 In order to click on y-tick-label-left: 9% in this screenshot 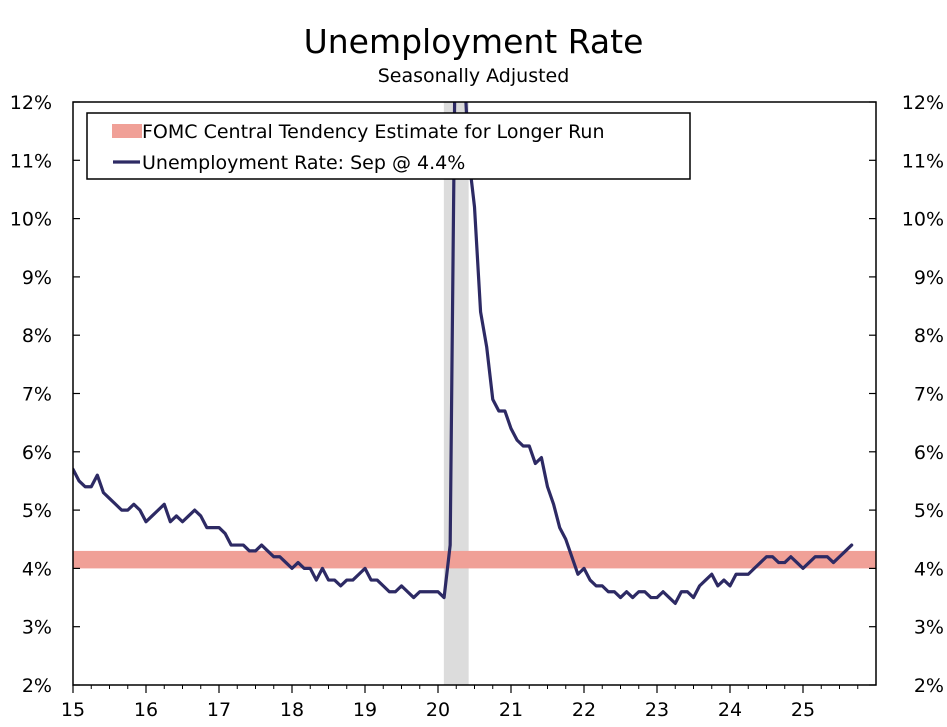, I will do `click(37, 278)`.